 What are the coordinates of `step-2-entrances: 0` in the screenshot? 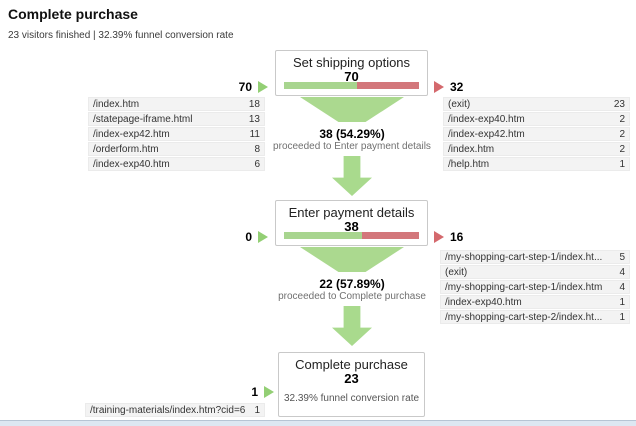 It's located at (229, 237).